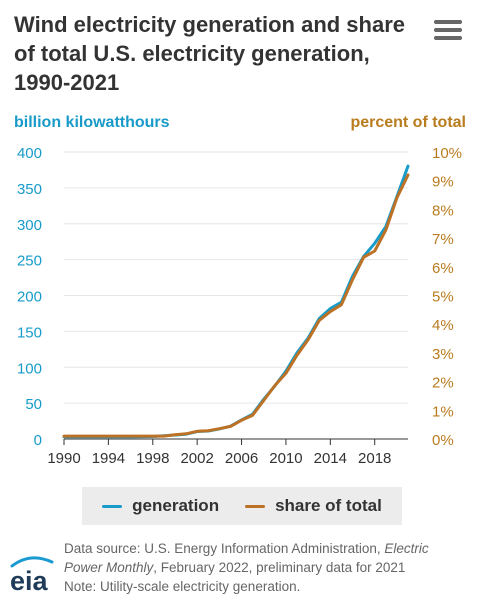 The image size is (480, 600). Describe the element at coordinates (443, 325) in the screenshot. I see `right-tick-label: 4%` at that location.